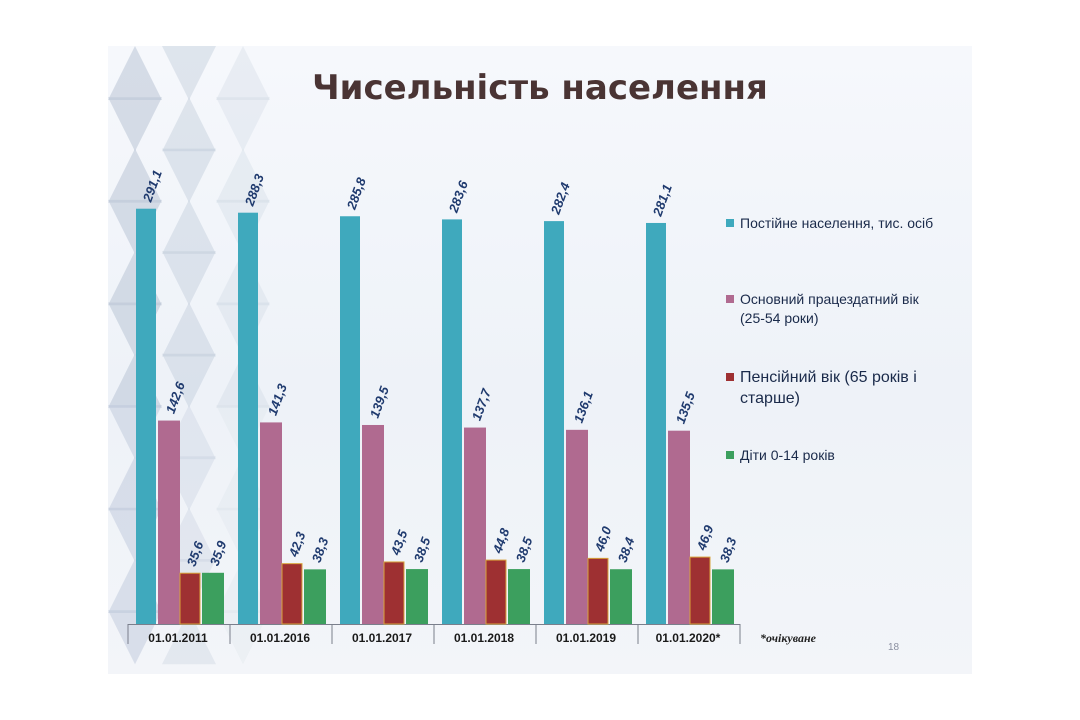  Describe the element at coordinates (830, 299) in the screenshot. I see `legend-label: Основний працездатний вік` at that location.